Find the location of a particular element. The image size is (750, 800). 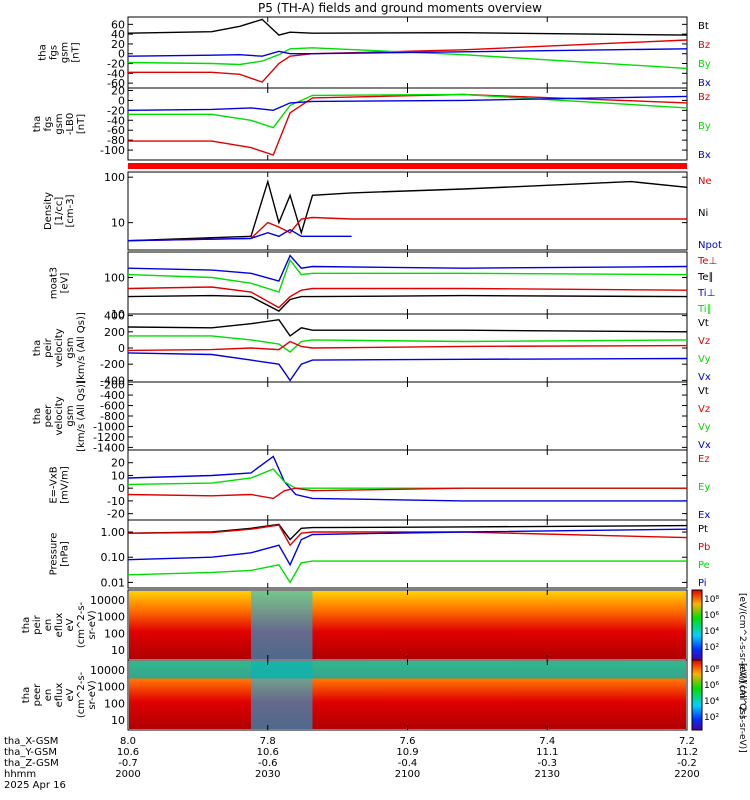

series-line-Vy is located at coordinates (408, 344).